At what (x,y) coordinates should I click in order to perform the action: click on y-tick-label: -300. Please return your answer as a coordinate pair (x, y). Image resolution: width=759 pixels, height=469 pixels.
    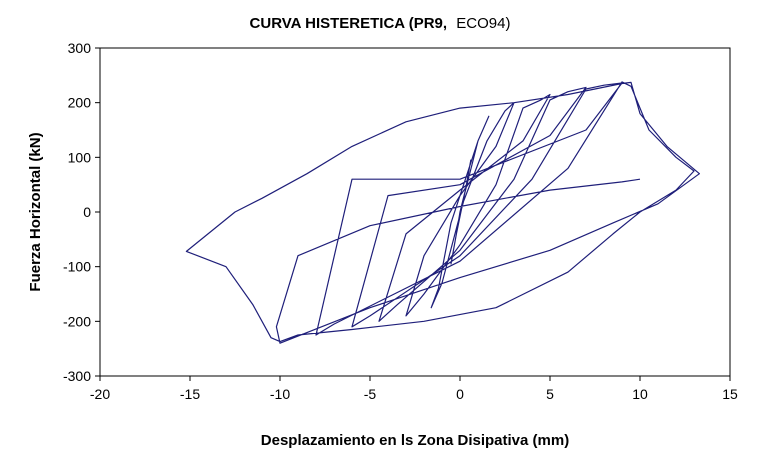
    Looking at the image, I should click on (77, 376).